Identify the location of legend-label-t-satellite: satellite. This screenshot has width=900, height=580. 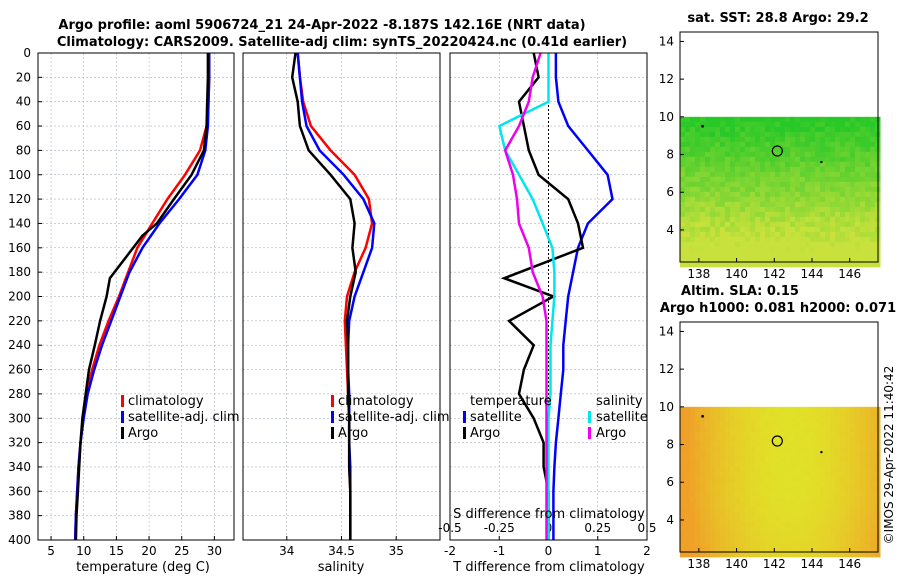
(496, 417).